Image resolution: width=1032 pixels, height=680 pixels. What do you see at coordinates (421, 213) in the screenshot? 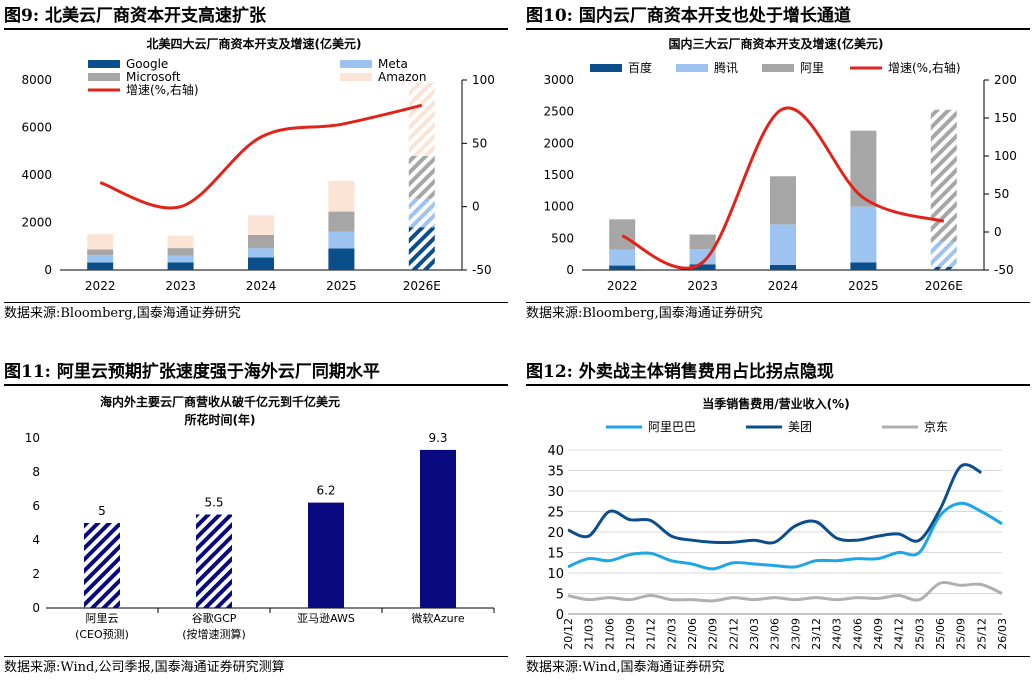
I see `bar-Meta-2026E` at bounding box center [421, 213].